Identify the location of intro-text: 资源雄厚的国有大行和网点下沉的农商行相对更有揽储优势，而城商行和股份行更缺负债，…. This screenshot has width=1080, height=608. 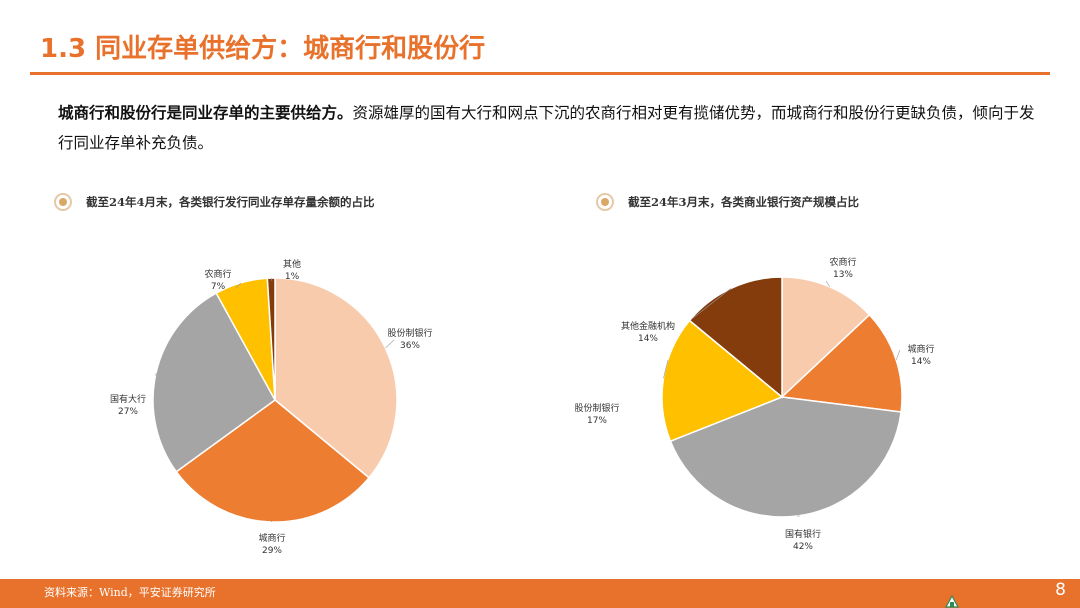
(546, 128).